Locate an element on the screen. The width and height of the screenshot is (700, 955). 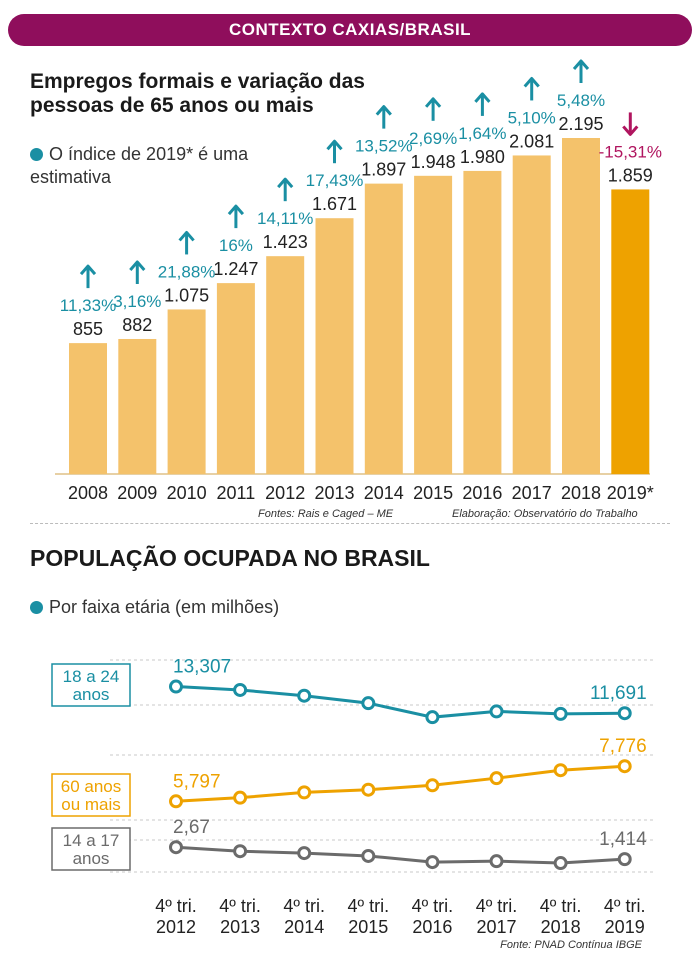
bar-chart-elaboration: Elaboração: Observatório do Trabalho is located at coordinates (545, 514).